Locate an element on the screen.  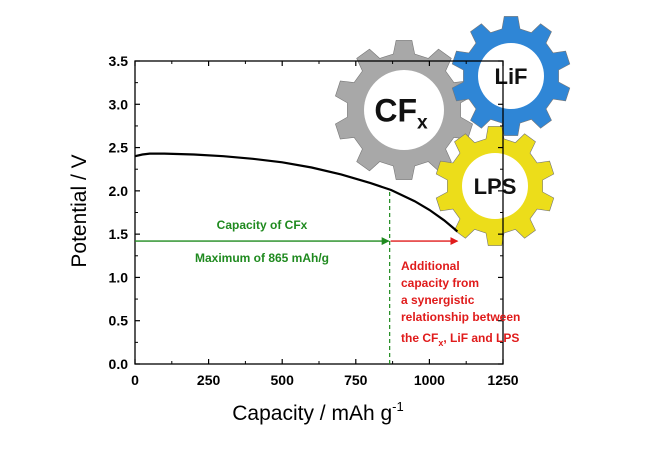
gear-1: CFx is located at coordinates (404, 110).